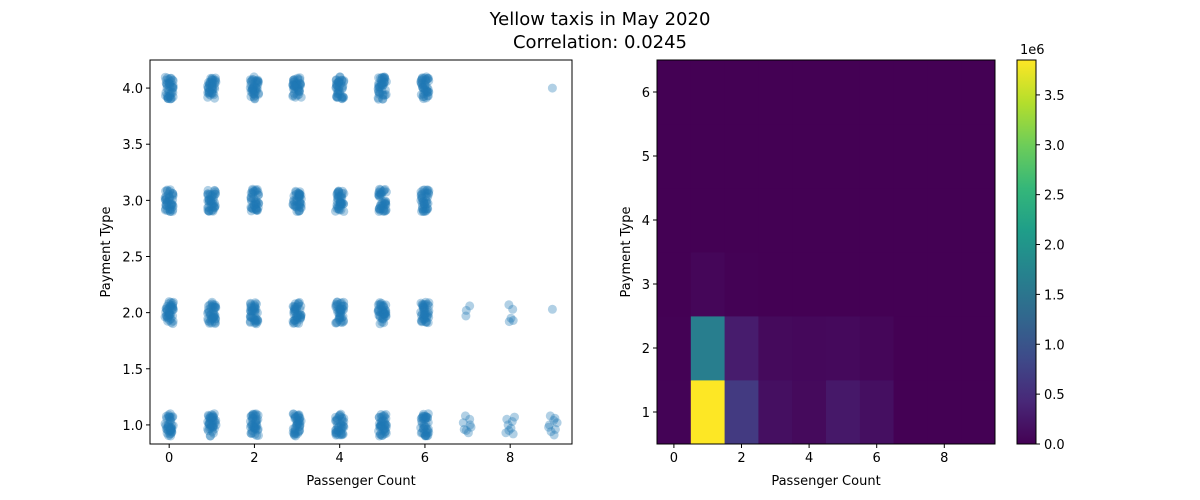  What do you see at coordinates (600, 19) in the screenshot?
I see `figure-title: Yellow taxis in May 2020` at bounding box center [600, 19].